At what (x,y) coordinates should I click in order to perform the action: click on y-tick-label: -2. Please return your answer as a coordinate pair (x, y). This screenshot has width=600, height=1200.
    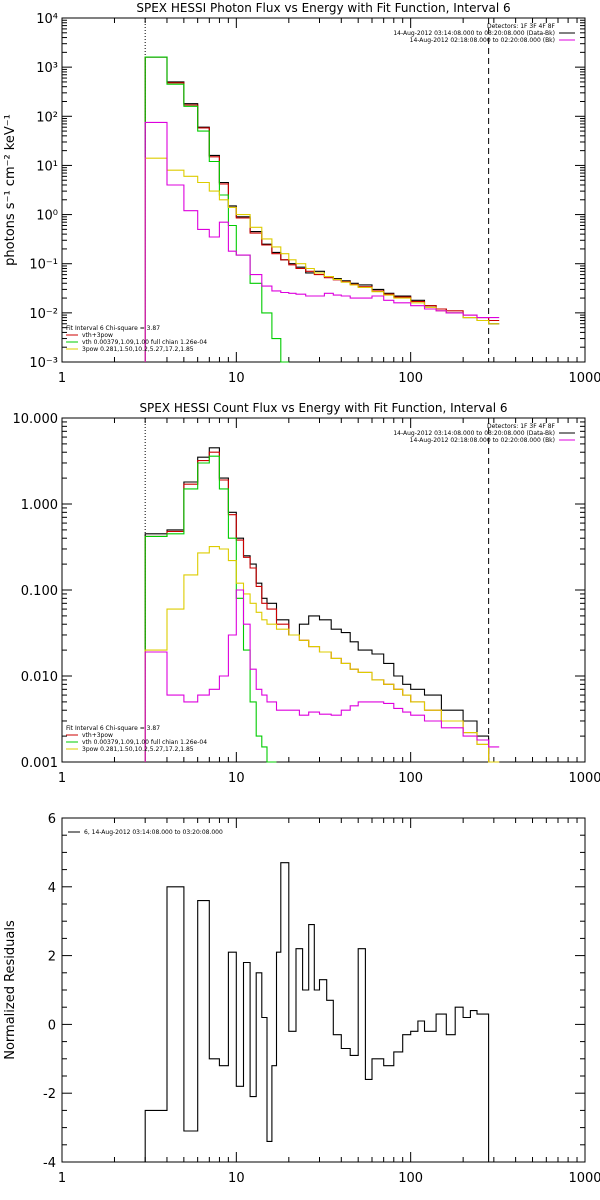
    Looking at the image, I should click on (49, 1094).